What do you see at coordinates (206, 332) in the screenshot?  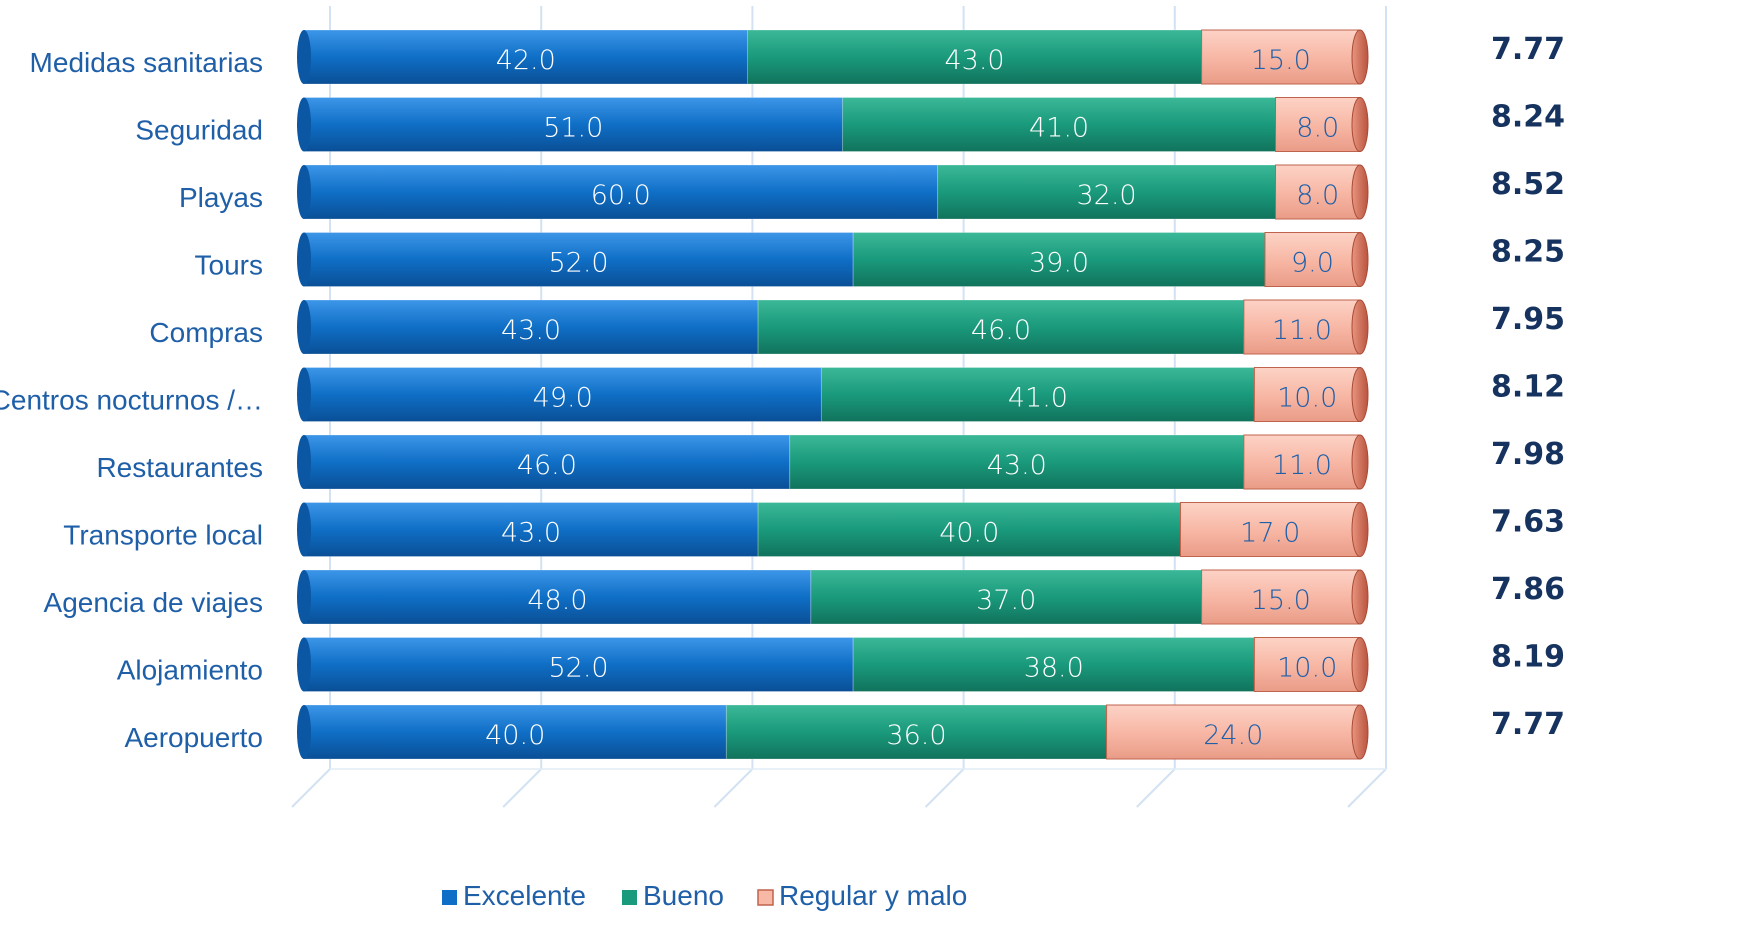 I see `category-label: Compras` at bounding box center [206, 332].